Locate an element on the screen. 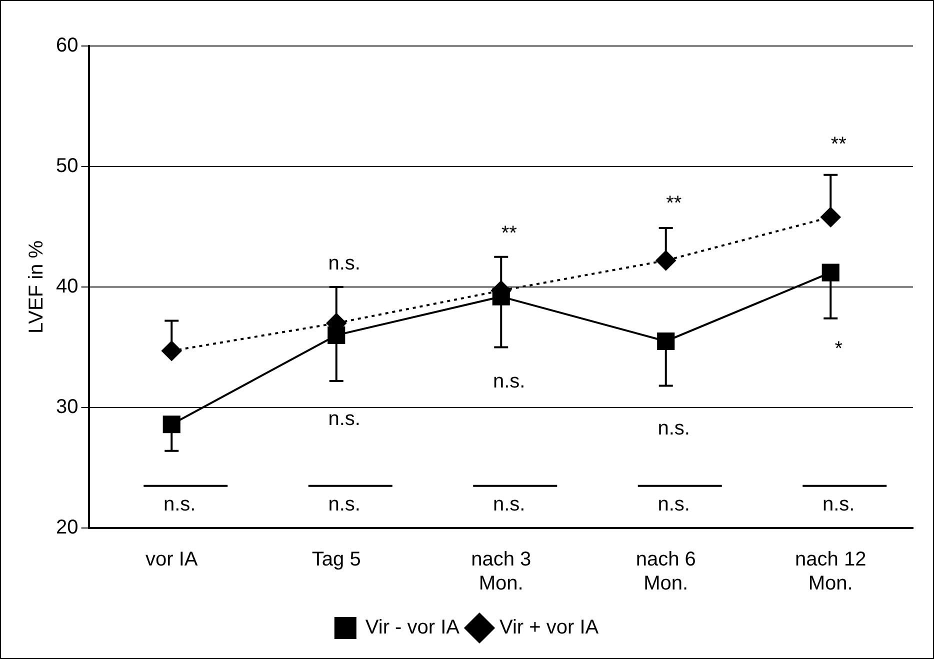  y-axis-title: LVEF in % is located at coordinates (37, 287).